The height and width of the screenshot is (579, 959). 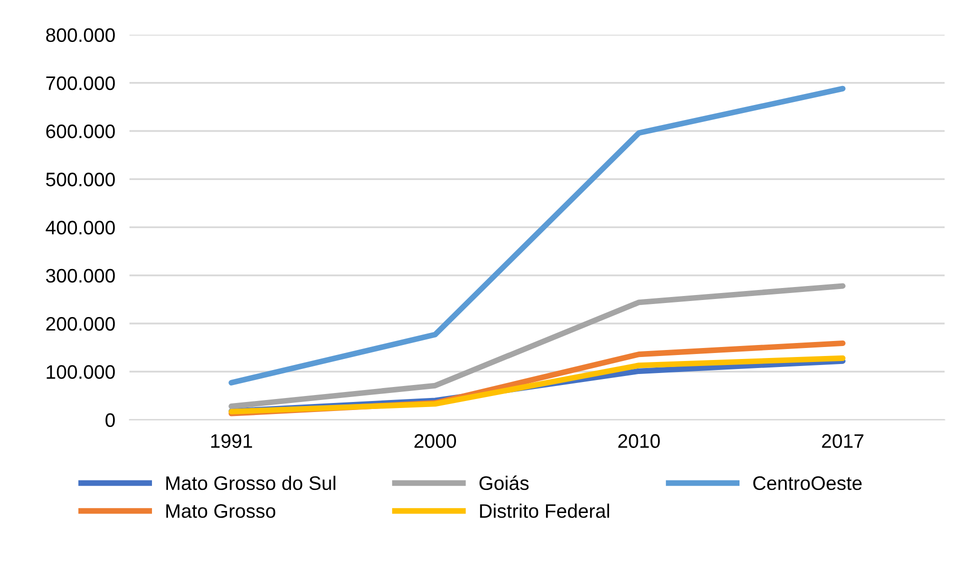 I want to click on y-tick-label: 500.000, so click(x=80, y=179).